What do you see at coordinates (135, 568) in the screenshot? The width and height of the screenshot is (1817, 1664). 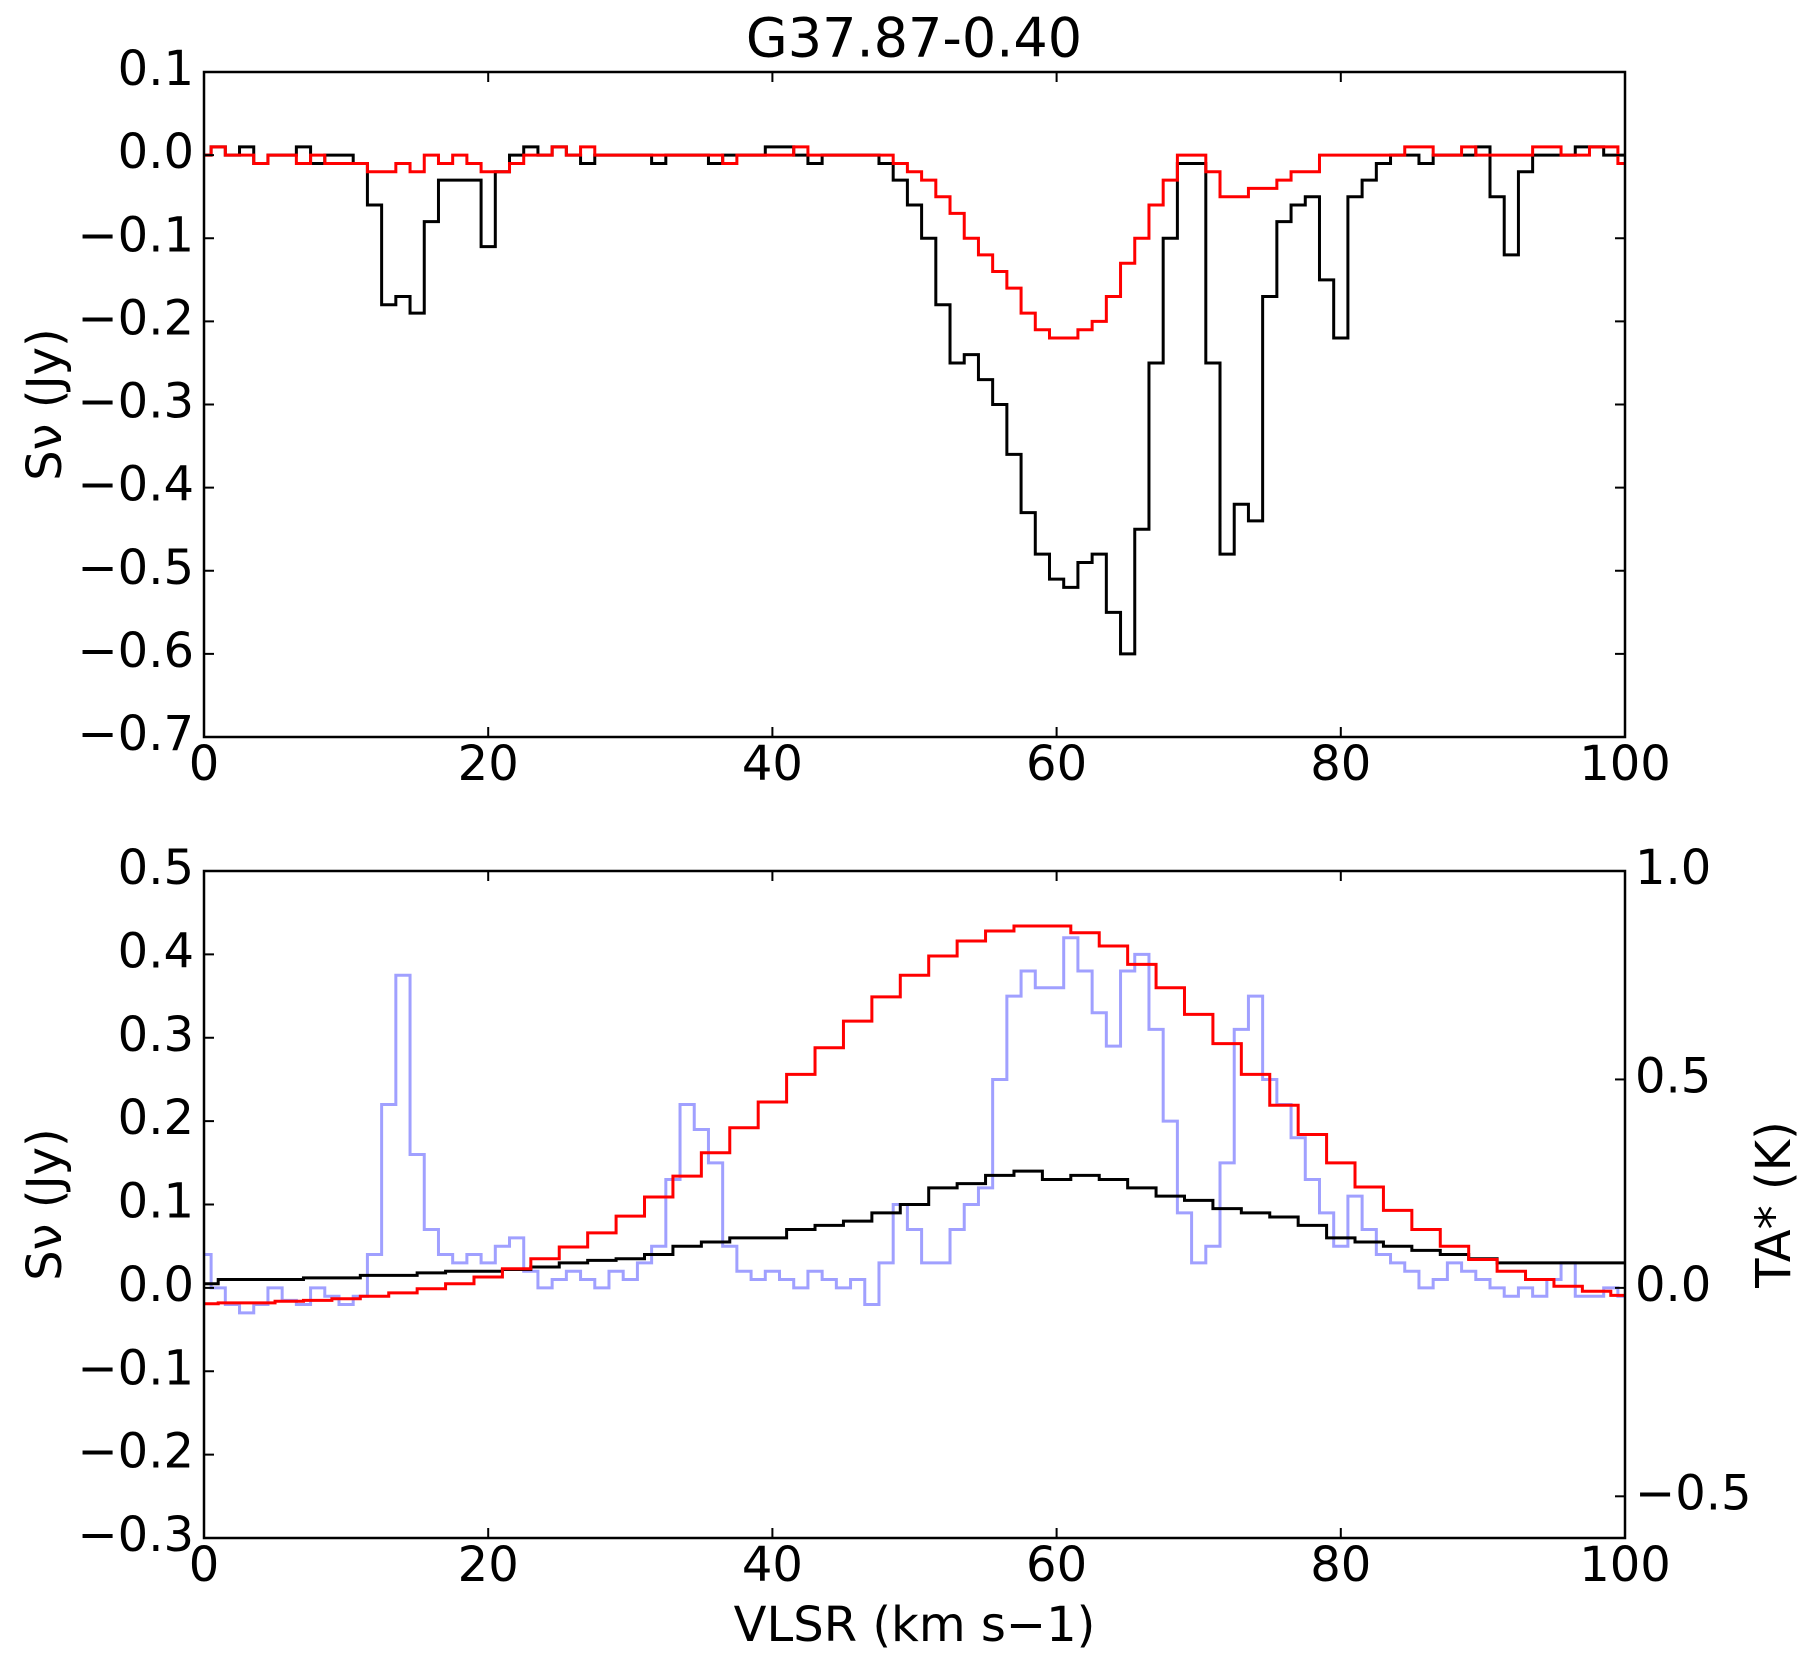 I see `y-tick-label: −0.5` at bounding box center [135, 568].